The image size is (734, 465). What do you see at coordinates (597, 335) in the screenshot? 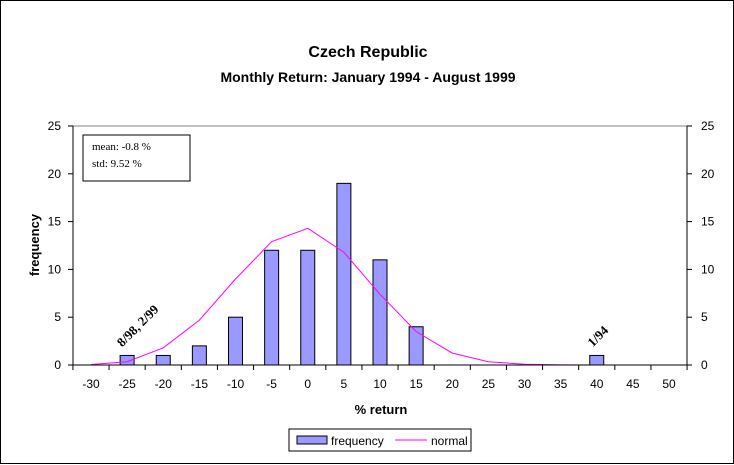
I see `annotation-1-94: 1/94` at bounding box center [597, 335].